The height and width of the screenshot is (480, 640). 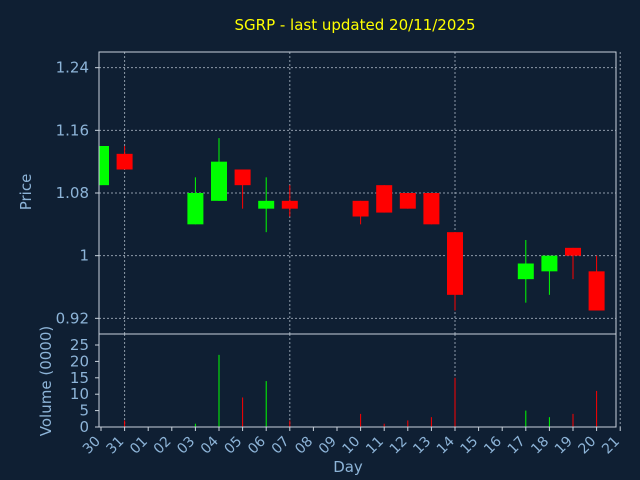 I want to click on volume-bars, so click(x=361, y=390).